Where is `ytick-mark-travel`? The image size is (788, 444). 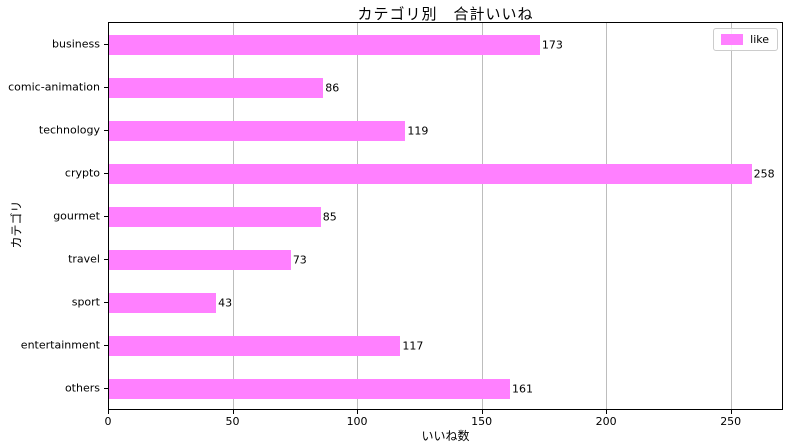
ytick-mark-travel is located at coordinates (106, 260).